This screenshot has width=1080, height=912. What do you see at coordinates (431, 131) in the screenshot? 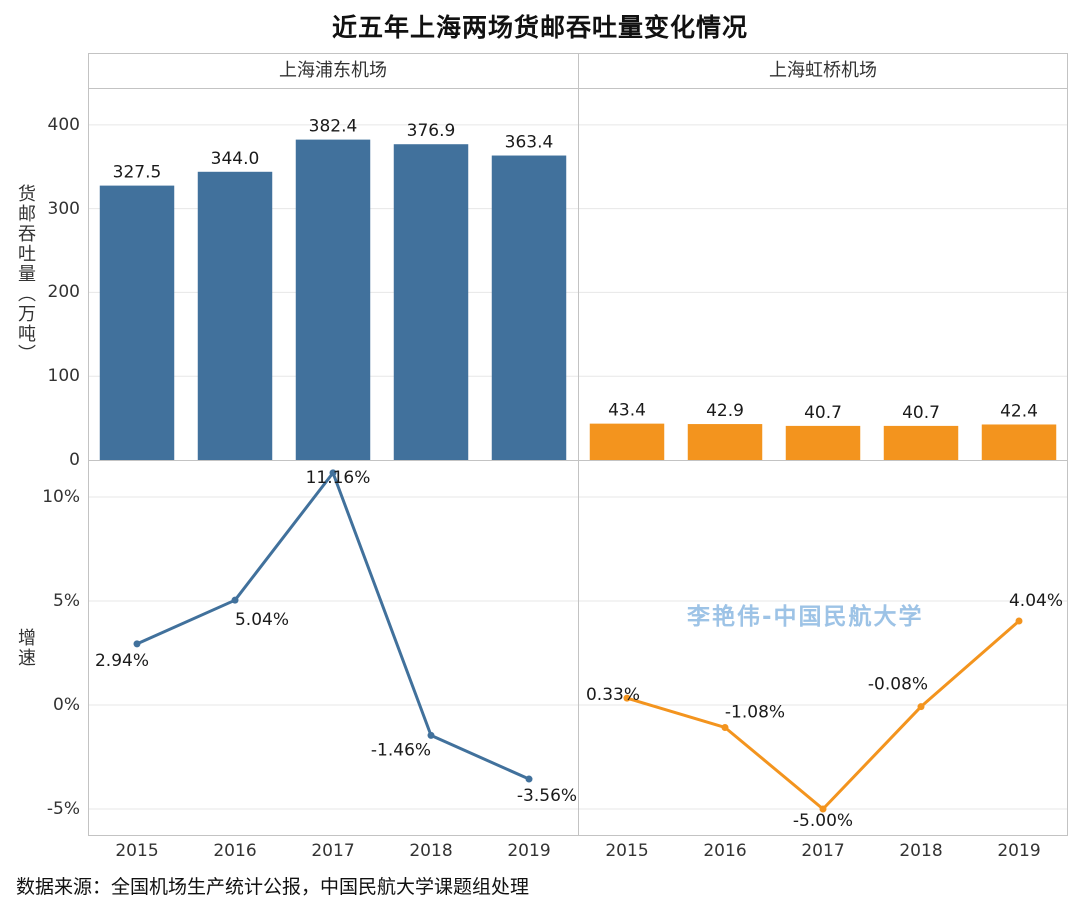
I see `bar-value-label: 376.9` at bounding box center [431, 131].